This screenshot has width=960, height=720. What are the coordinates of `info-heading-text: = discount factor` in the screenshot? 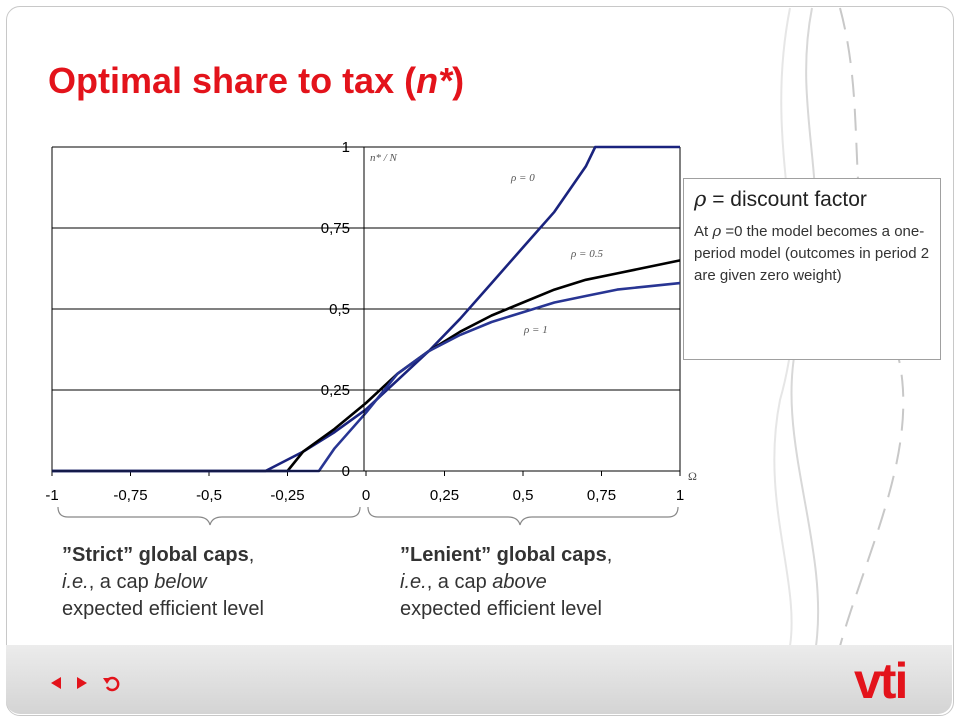 It's located at (786, 199).